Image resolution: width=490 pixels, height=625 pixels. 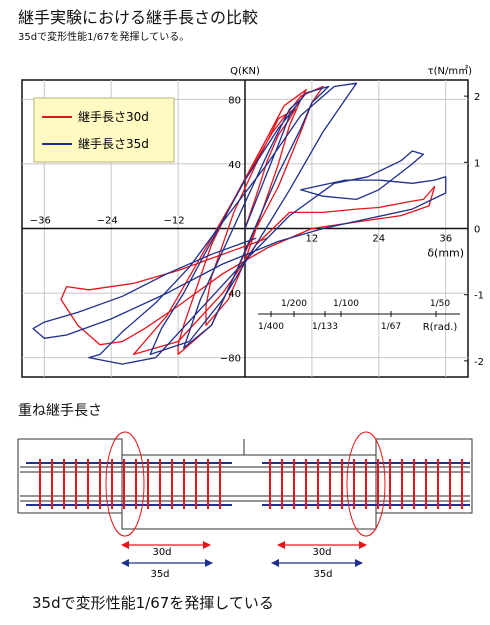 What do you see at coordinates (40, 221) in the screenshot?
I see `x-tick-label: −36` at bounding box center [40, 221].